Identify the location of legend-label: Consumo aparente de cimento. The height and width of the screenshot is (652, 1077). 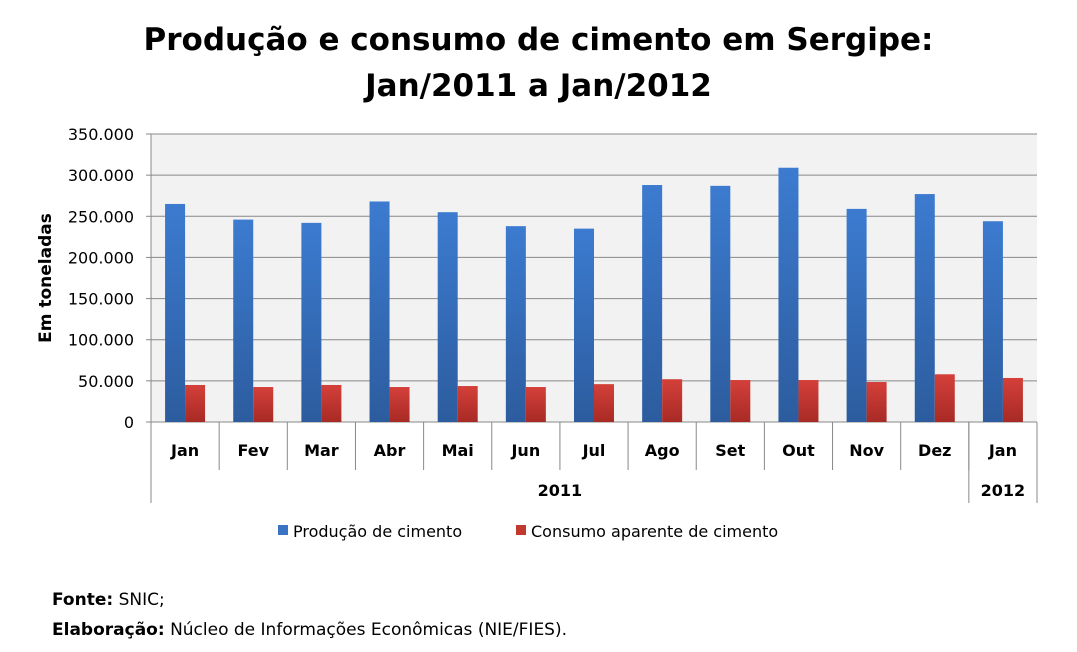
(654, 531).